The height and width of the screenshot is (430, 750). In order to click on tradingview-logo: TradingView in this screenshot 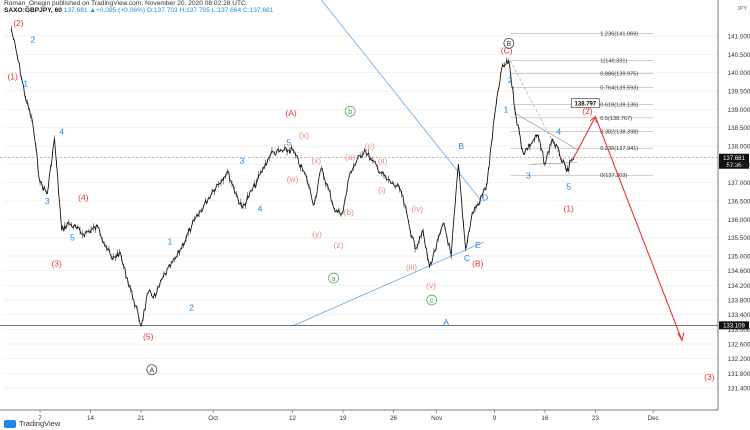, I will do `click(32, 423)`.